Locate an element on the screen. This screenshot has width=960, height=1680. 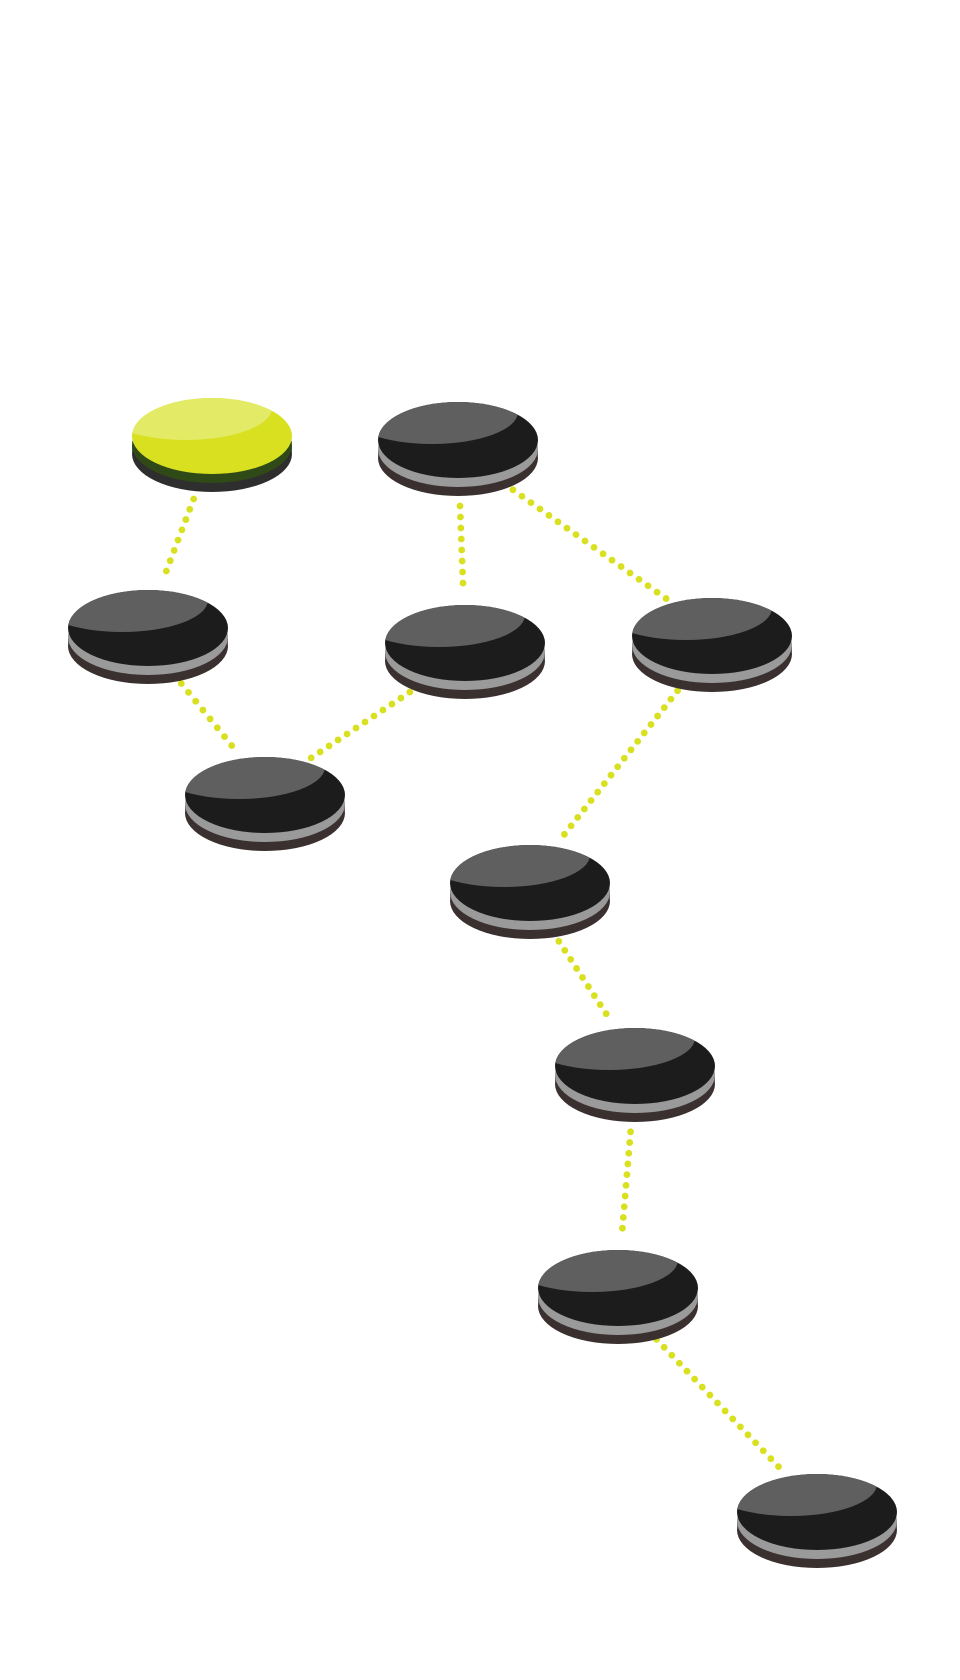
path-n3-n5 is located at coordinates (206, 714).